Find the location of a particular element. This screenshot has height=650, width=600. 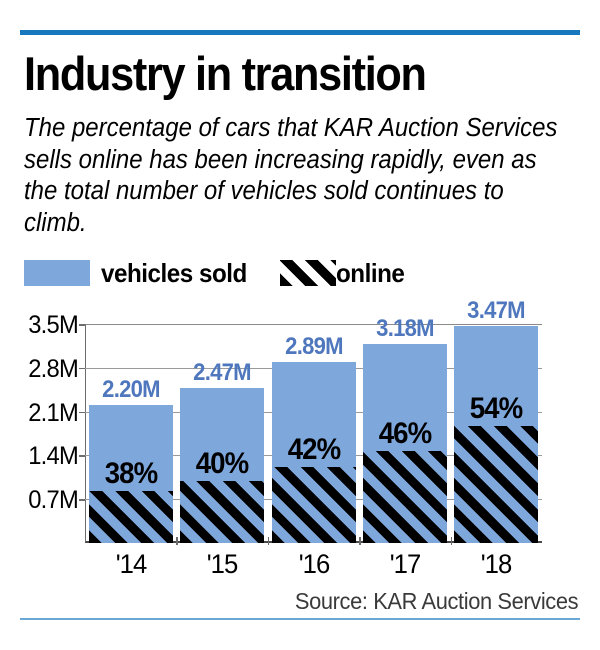

bar-percent-label: 42% is located at coordinates (314, 450).